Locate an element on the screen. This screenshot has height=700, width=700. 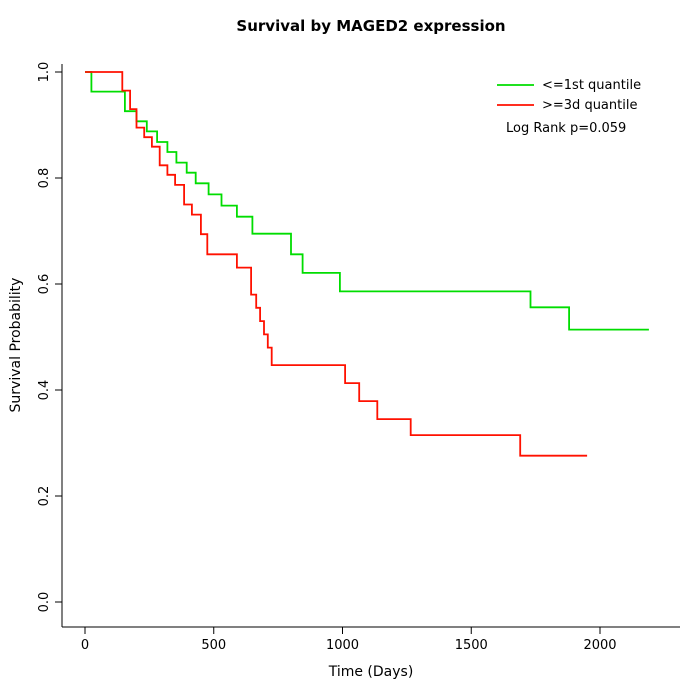
y-tick-label: 0.8 is located at coordinates (44, 178).